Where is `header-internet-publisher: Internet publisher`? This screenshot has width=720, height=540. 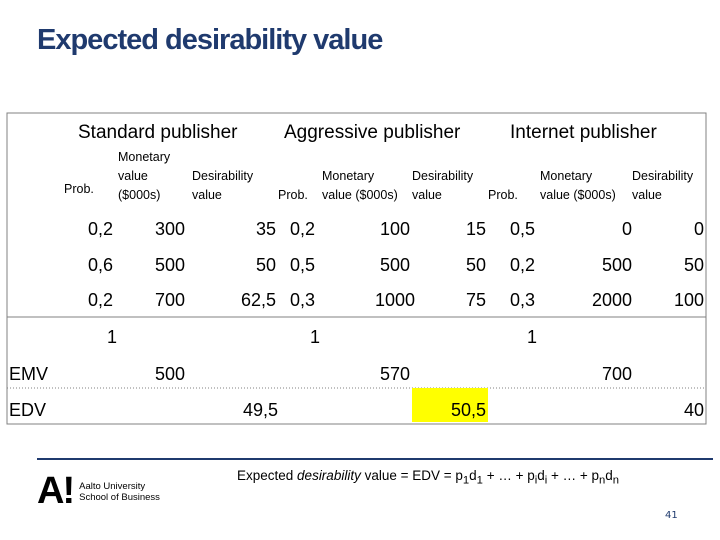
header-internet-publisher: Internet publisher is located at coordinates (583, 132).